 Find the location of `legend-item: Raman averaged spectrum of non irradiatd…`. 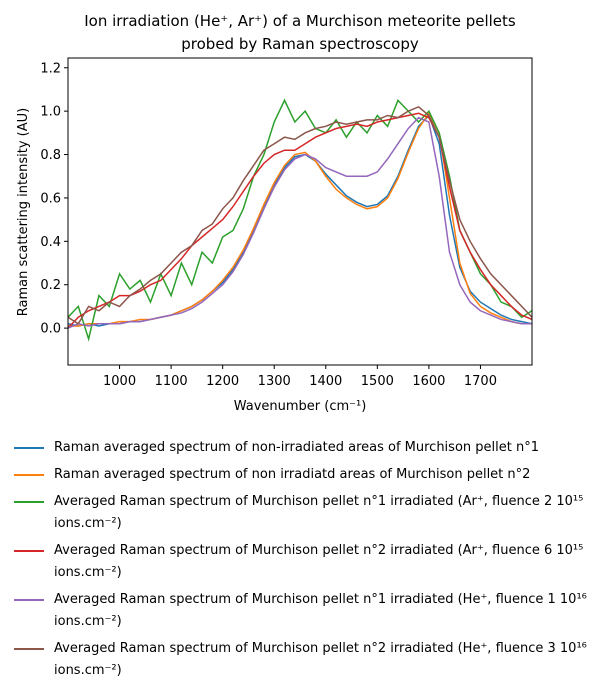

legend-item: Raman averaged spectrum of non irradiatd… is located at coordinates (304, 475).